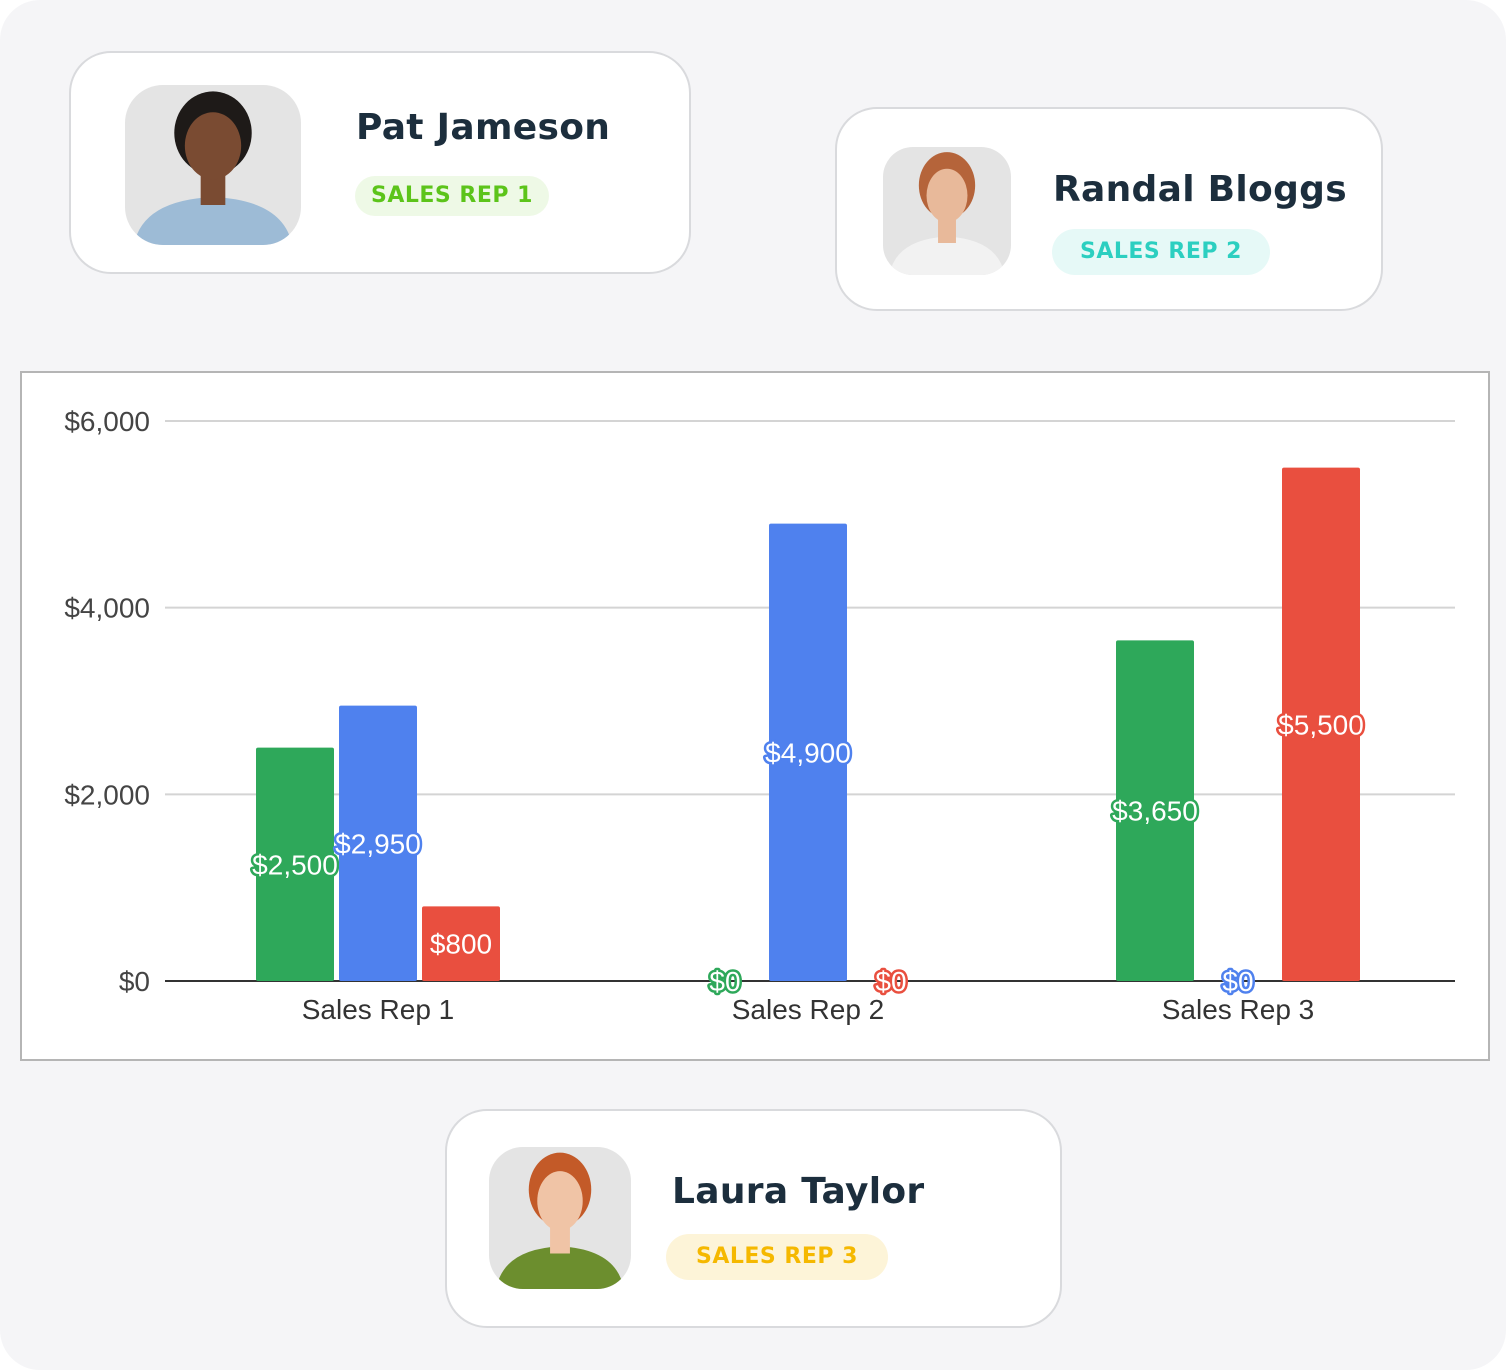 Image resolution: width=1506 pixels, height=1370 pixels. I want to click on rep-card-3: Laura Taylor SALES REP 3, so click(753, 1218).